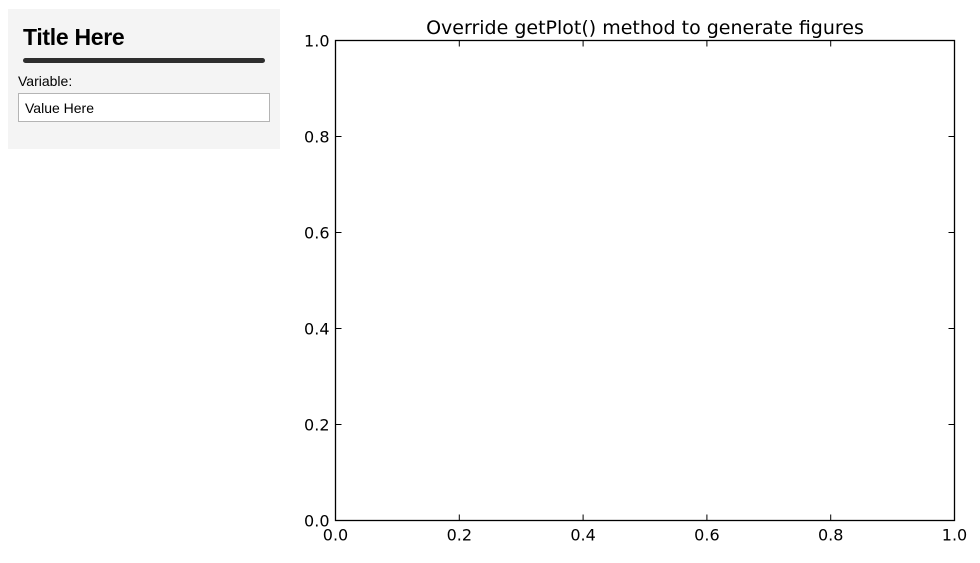 The image size is (980, 563). What do you see at coordinates (459, 535) in the screenshot?
I see `x-tick-label: 0.2` at bounding box center [459, 535].